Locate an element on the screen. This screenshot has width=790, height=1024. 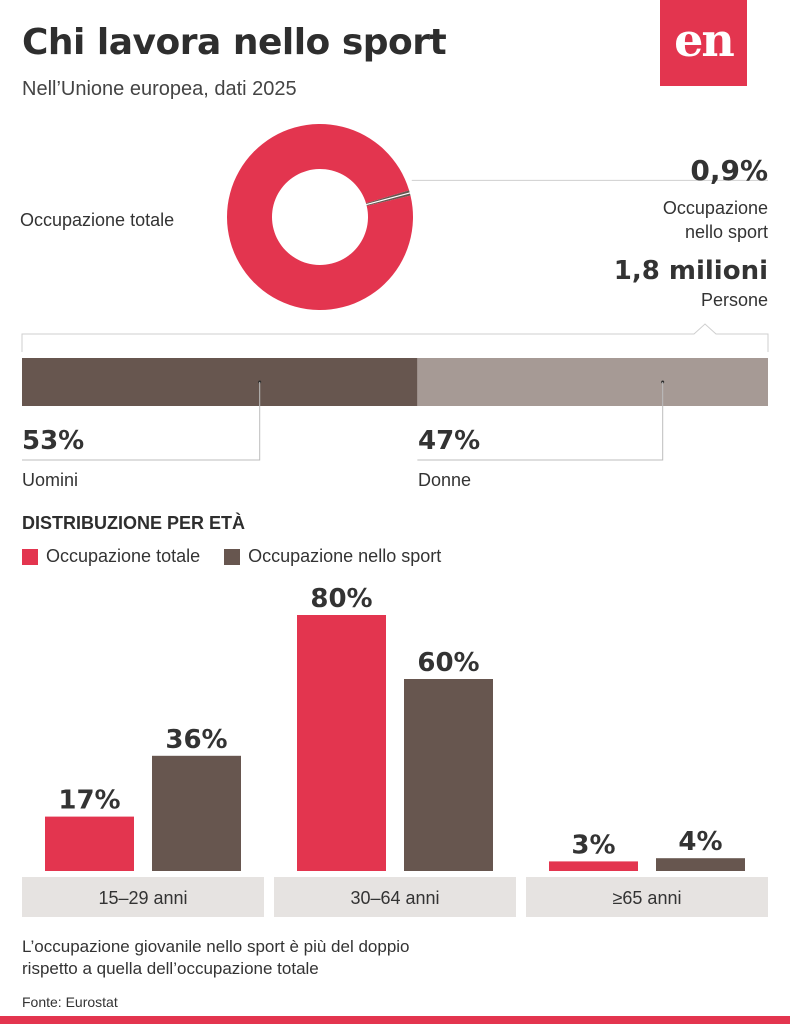
donut-total-label: Occupazione totale is located at coordinates (97, 220).